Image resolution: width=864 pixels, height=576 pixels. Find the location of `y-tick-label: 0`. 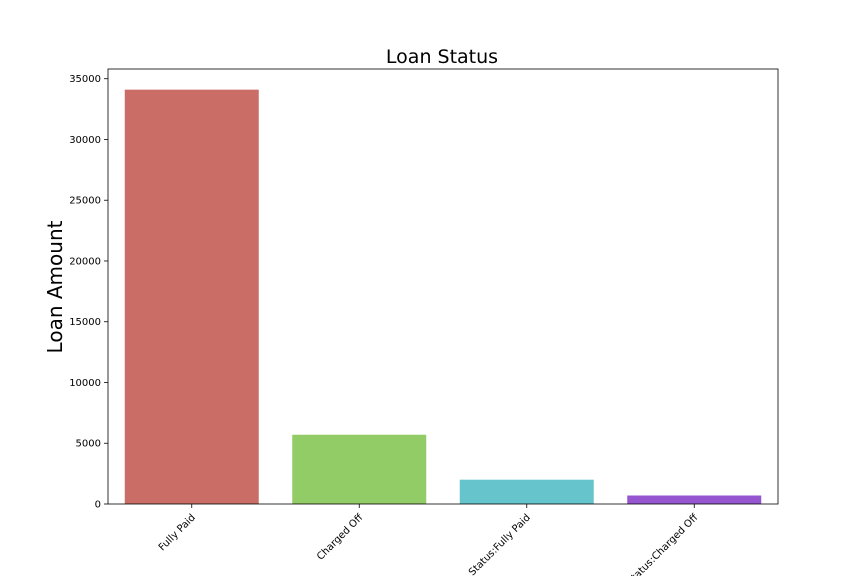

y-tick-label: 0 is located at coordinates (98, 505).